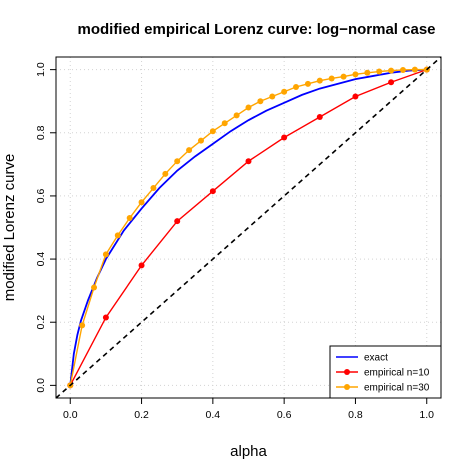 This screenshot has width=471, height=471. What do you see at coordinates (70, 415) in the screenshot?
I see `x-tick-label: 0.0` at bounding box center [70, 415].